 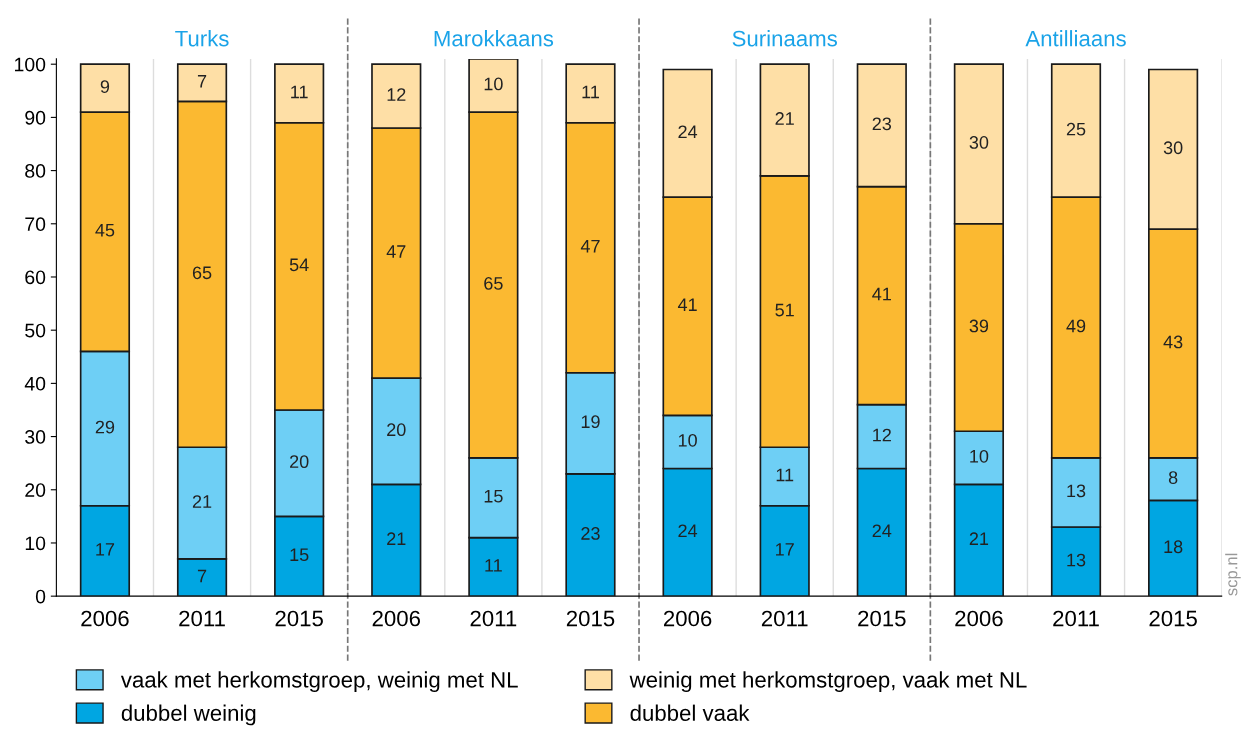 I want to click on y-tick-label: 50, so click(x=35, y=330).